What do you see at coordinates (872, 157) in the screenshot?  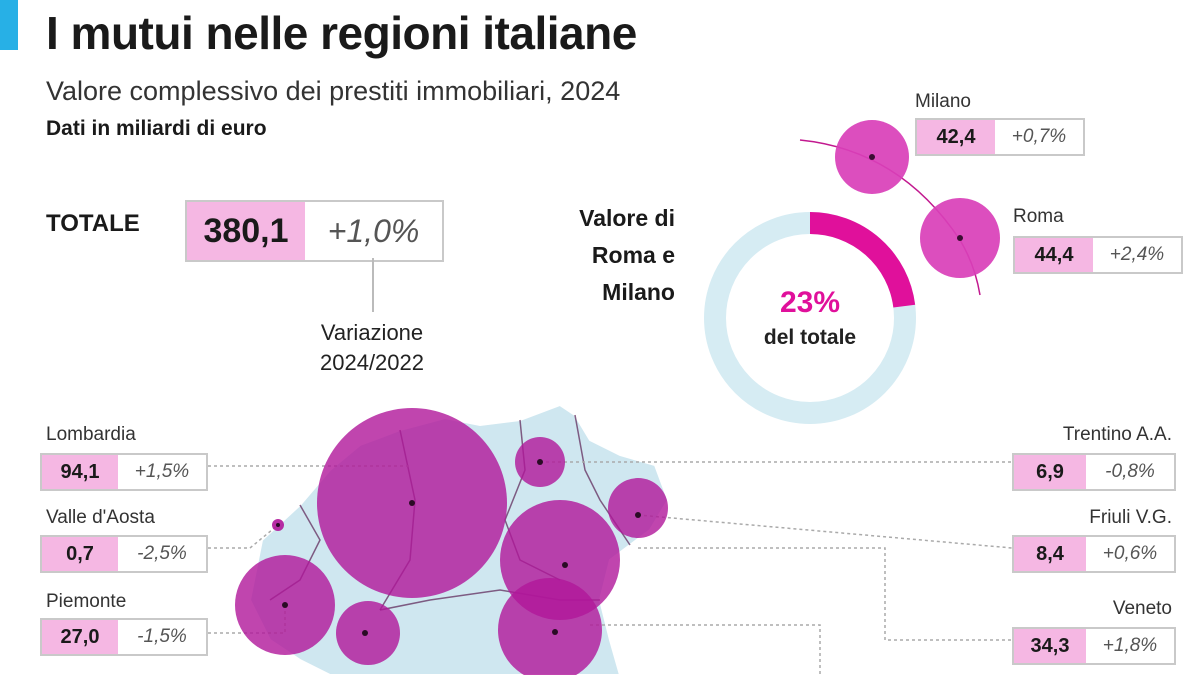 I see `dot-milano` at bounding box center [872, 157].